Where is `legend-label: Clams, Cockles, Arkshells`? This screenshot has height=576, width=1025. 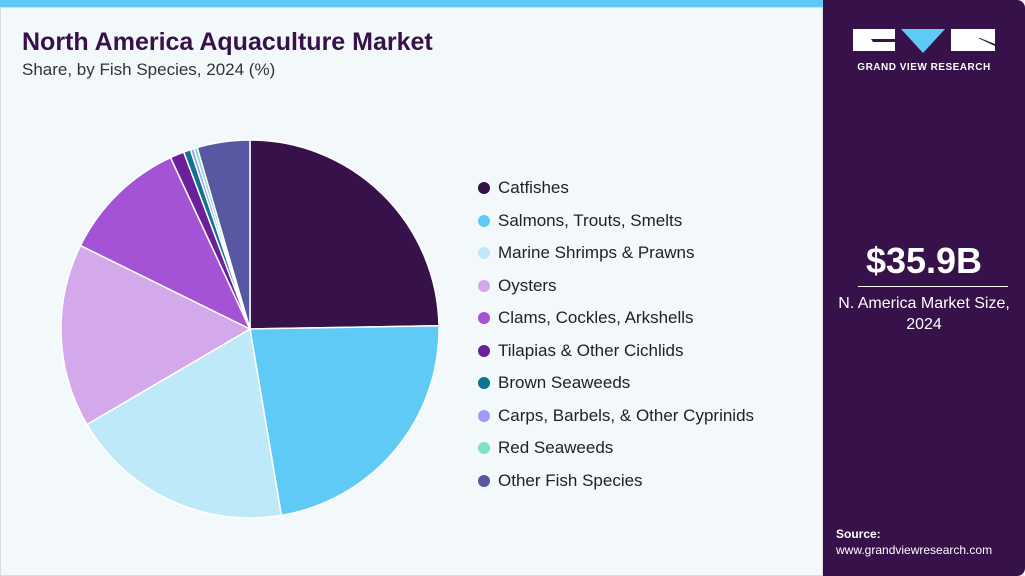 legend-label: Clams, Cockles, Arkshells is located at coordinates (596, 318).